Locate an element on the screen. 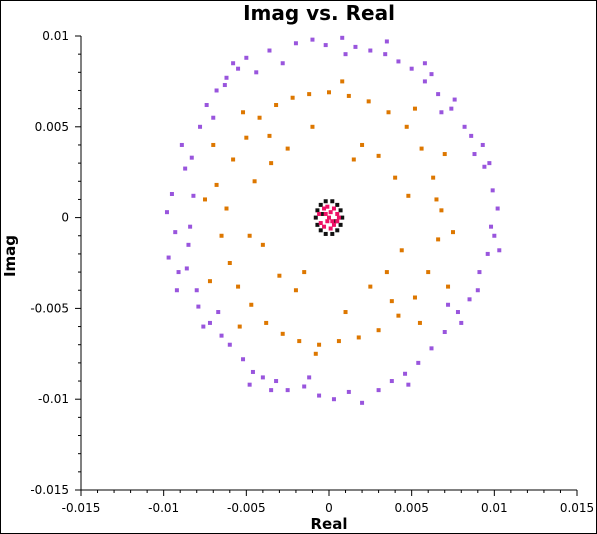 The image size is (597, 534). x-tick-label: 0.005 is located at coordinates (411, 508).